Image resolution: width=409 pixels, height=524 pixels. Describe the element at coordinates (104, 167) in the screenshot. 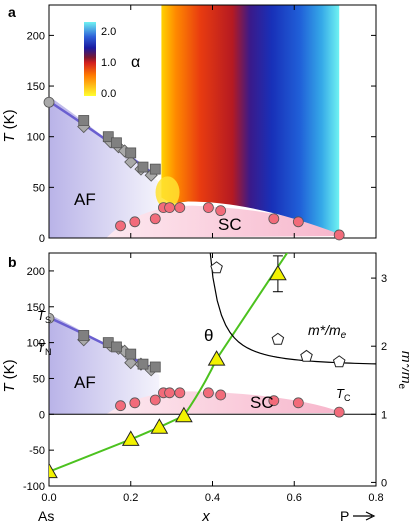

I see `af-region` at that location.